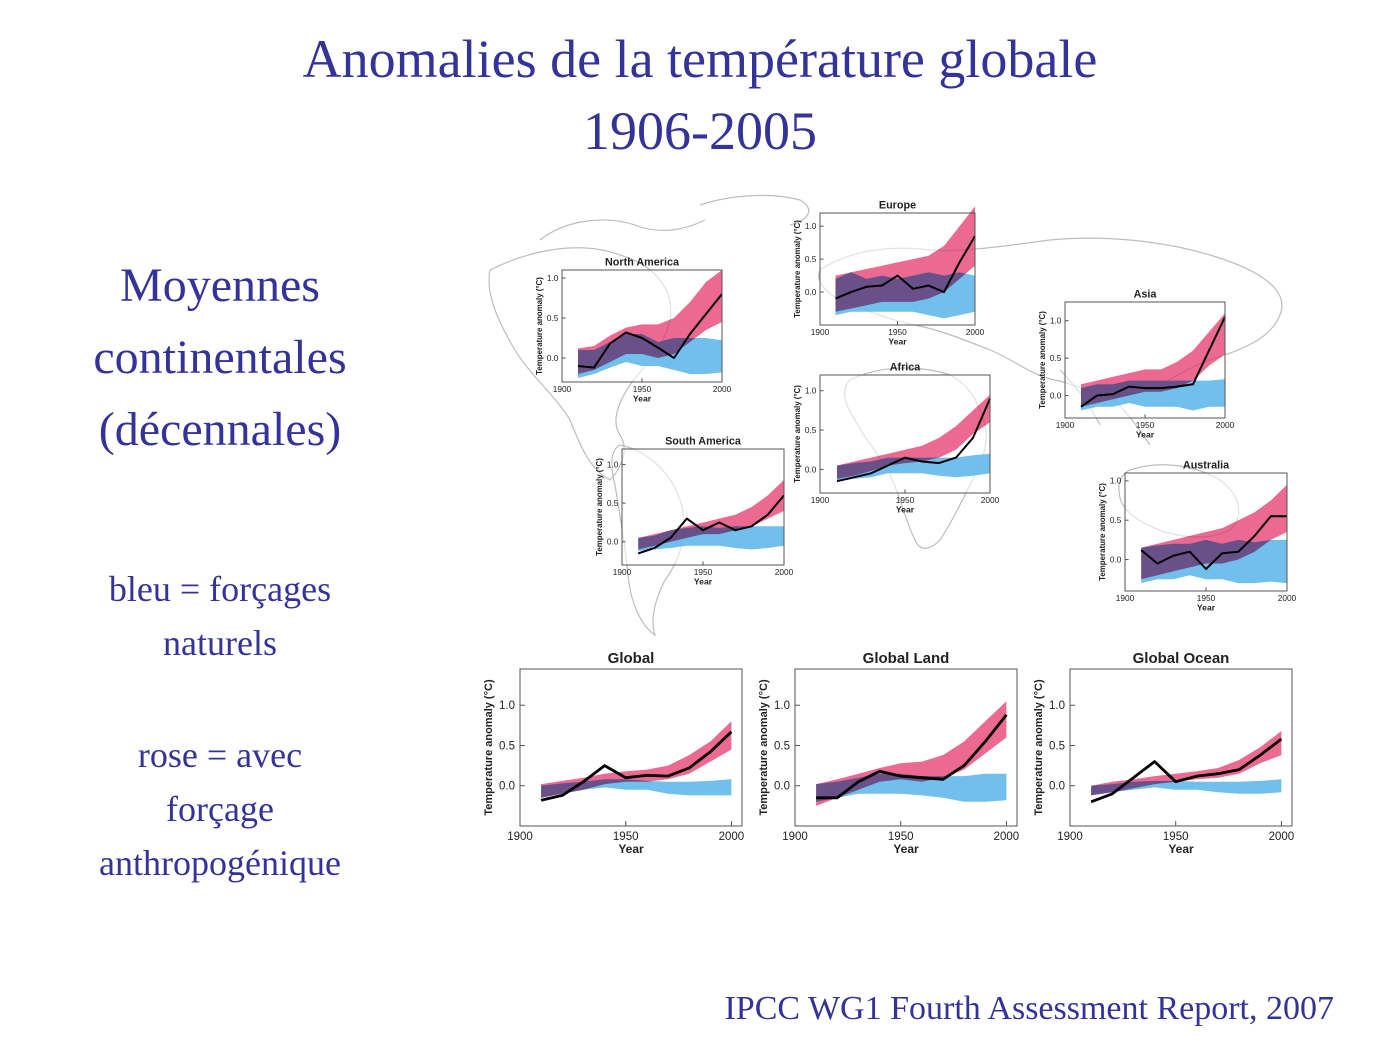 The width and height of the screenshot is (1400, 1049). What do you see at coordinates (897, 206) in the screenshot?
I see `chart-title: Europe` at bounding box center [897, 206].